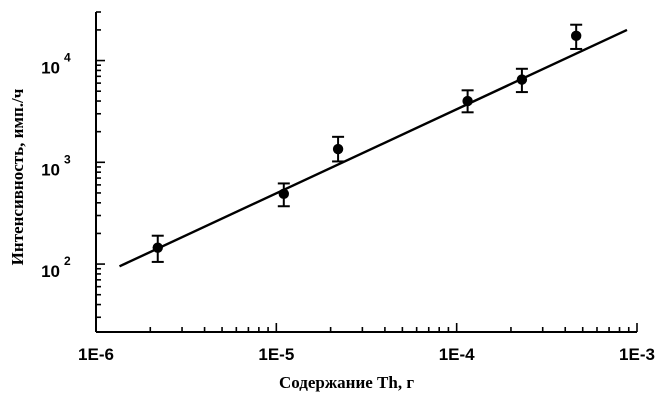  What do you see at coordinates (17, 176) in the screenshot?
I see `y-axis-title: Интенсивность, имп./ч` at bounding box center [17, 176].